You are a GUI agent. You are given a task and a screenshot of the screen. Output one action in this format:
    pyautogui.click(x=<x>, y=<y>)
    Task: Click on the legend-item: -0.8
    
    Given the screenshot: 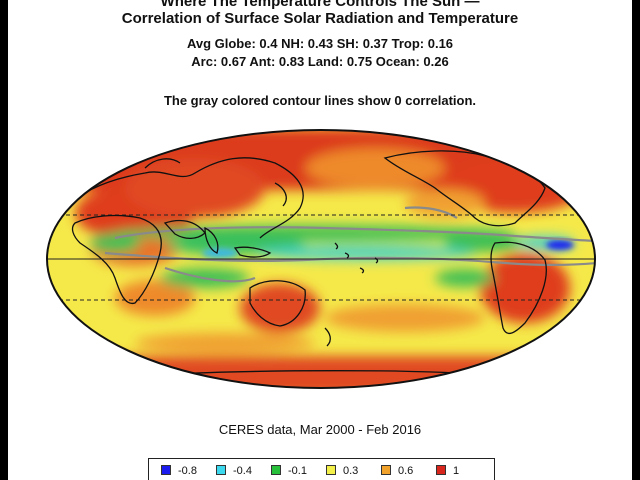 What is the action you would take?
    pyautogui.click(x=179, y=472)
    